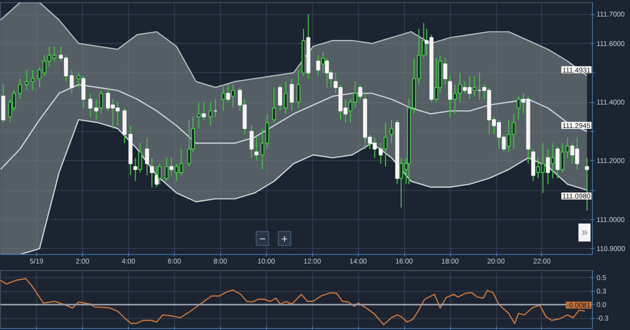 The image size is (630, 330). What do you see at coordinates (262, 240) in the screenshot?
I see `annotation: −` at bounding box center [262, 240].